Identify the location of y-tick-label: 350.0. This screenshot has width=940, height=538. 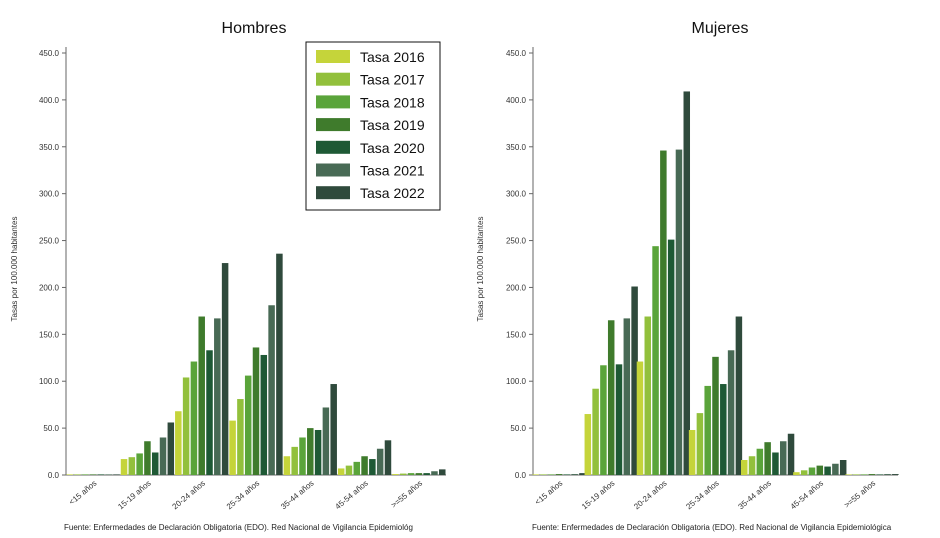
(516, 147).